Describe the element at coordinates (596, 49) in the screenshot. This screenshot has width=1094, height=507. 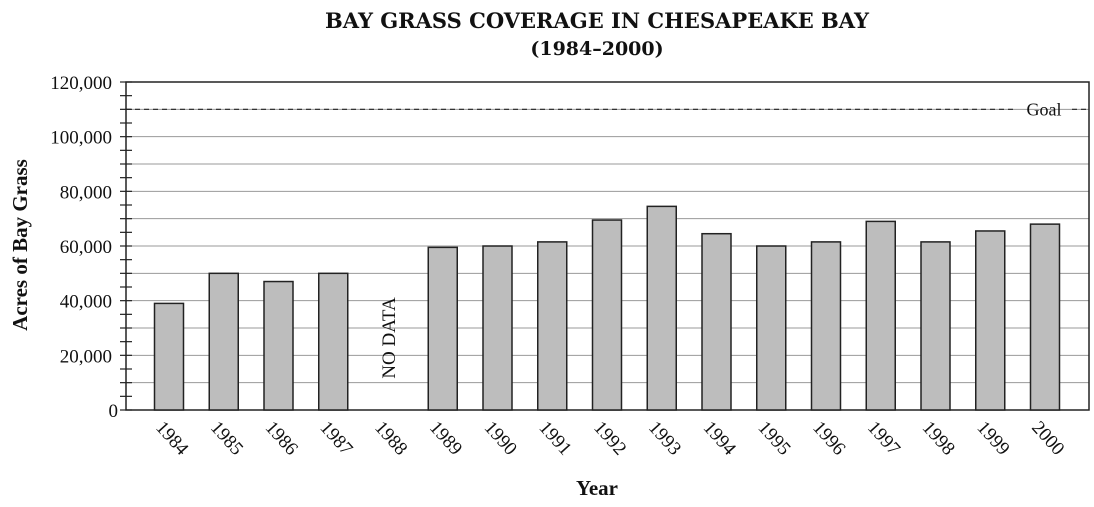
I see `chart-subtitle: (1984–2000)` at that location.